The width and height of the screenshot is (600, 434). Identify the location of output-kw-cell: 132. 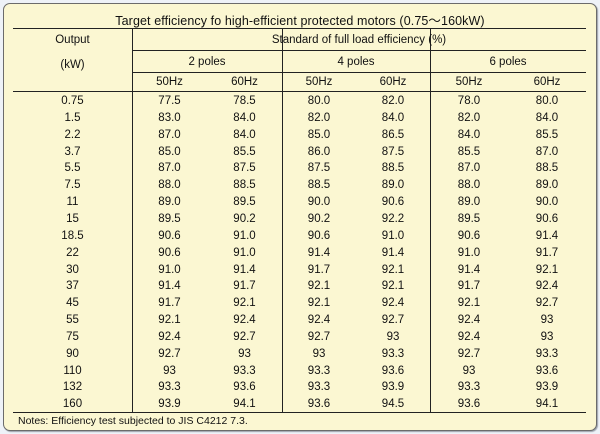
(72, 387).